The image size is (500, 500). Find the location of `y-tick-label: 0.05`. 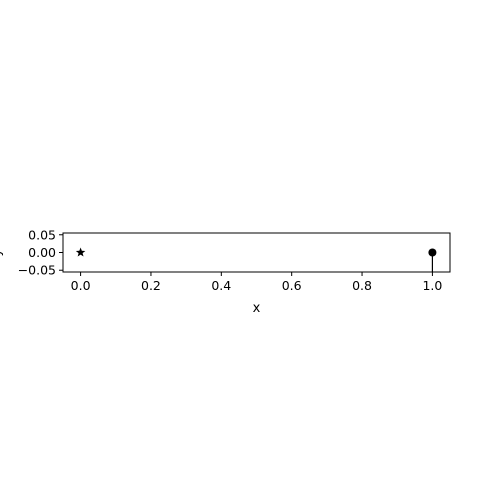

y-tick-label: 0.05 is located at coordinates (42, 234).